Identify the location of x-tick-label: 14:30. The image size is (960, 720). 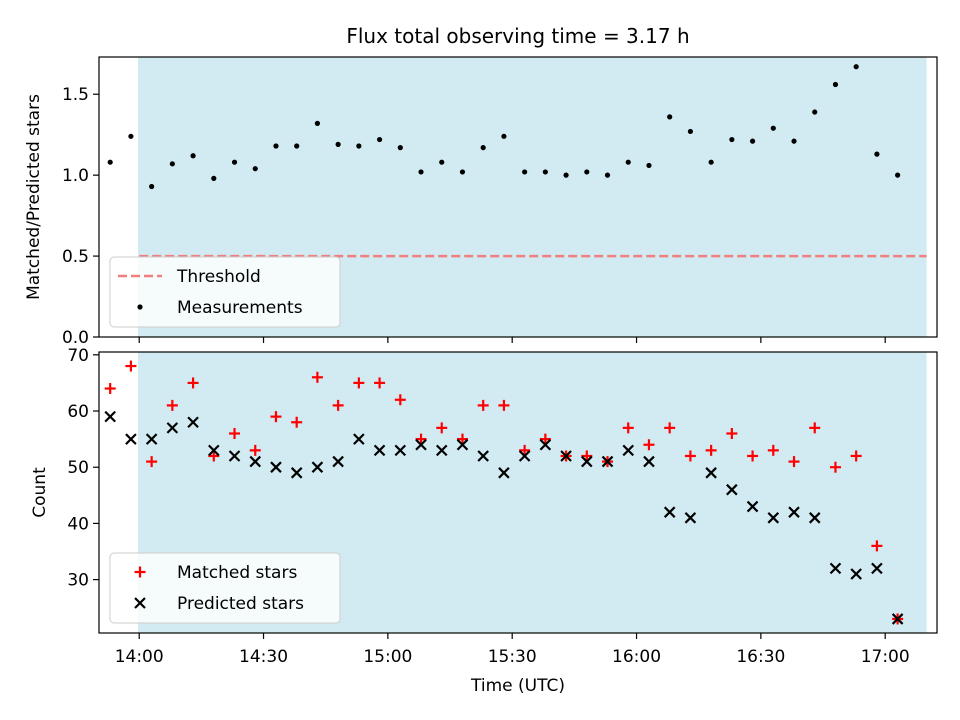
(263, 657).